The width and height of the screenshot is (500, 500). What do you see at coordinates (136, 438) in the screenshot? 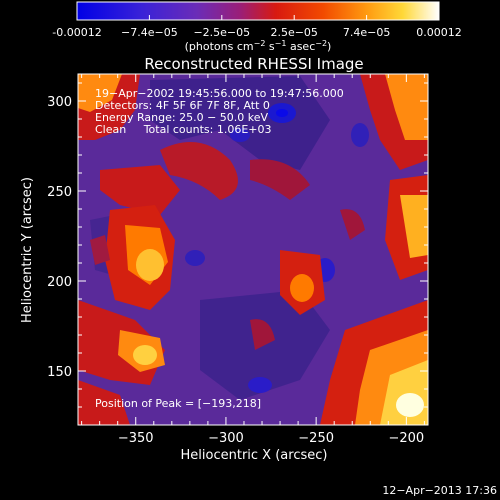
I see `x-tick-label: −350` at bounding box center [136, 438].